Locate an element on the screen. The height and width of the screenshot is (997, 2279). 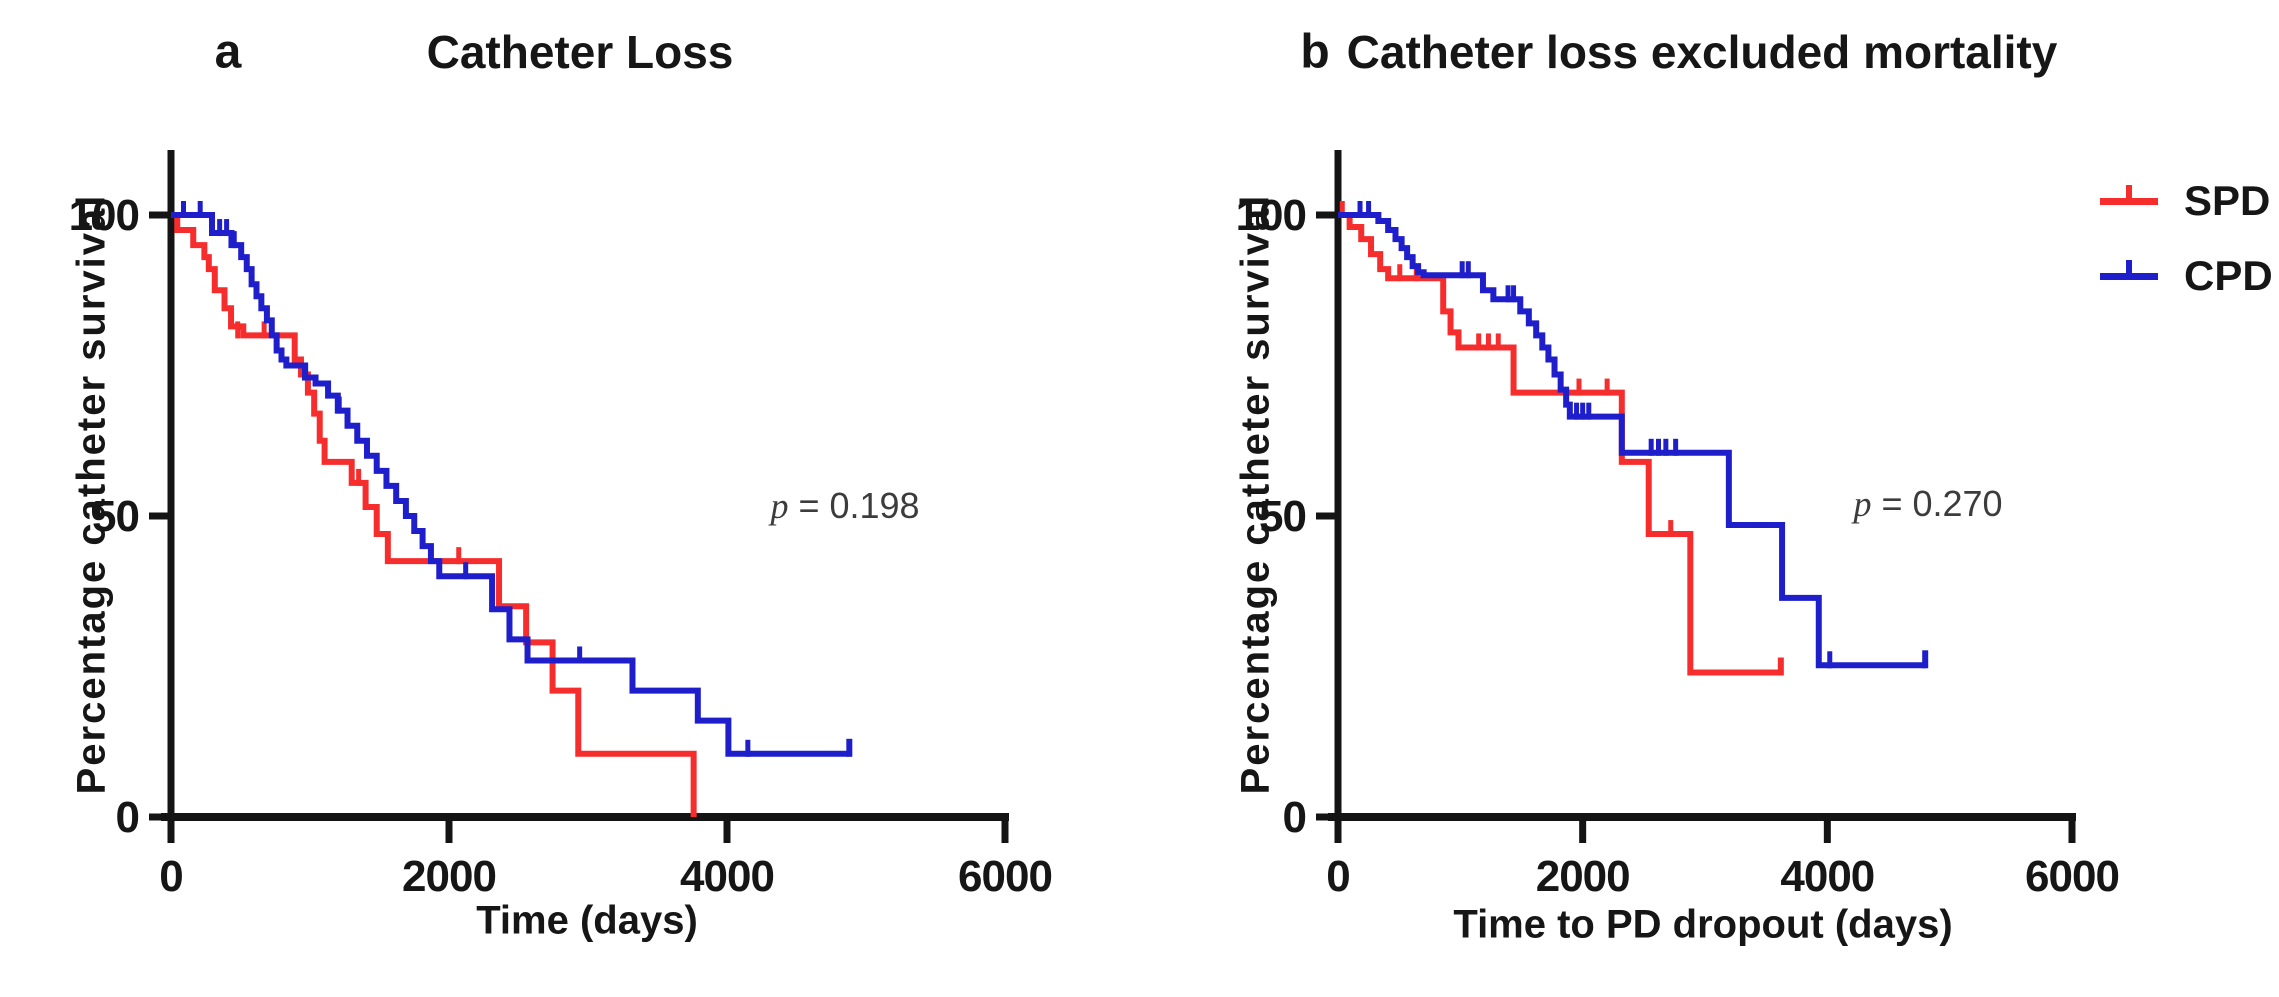
panel-a-p-value: p = 0.198 is located at coordinates (844, 506).